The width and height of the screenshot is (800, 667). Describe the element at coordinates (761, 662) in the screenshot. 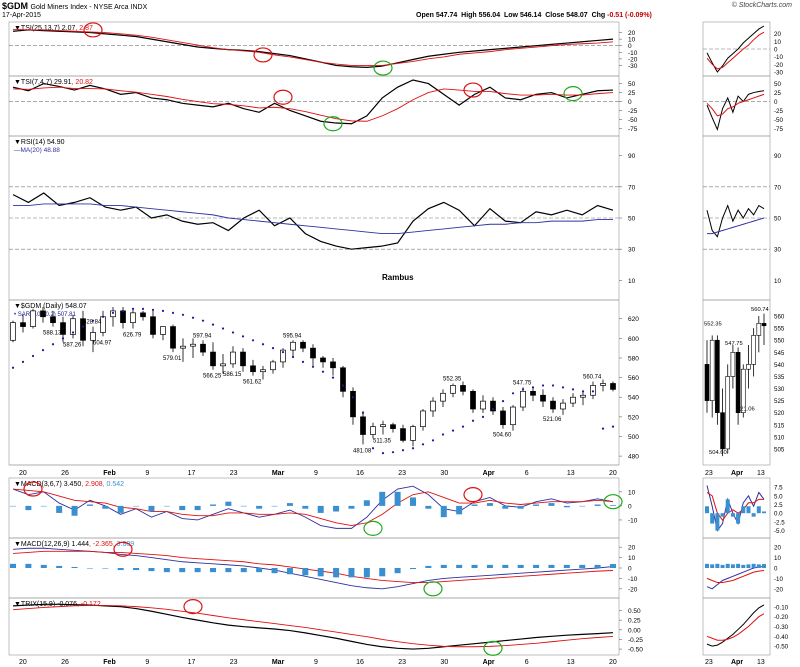

I see `mini-x-tick-label-bottom: 13` at that location.